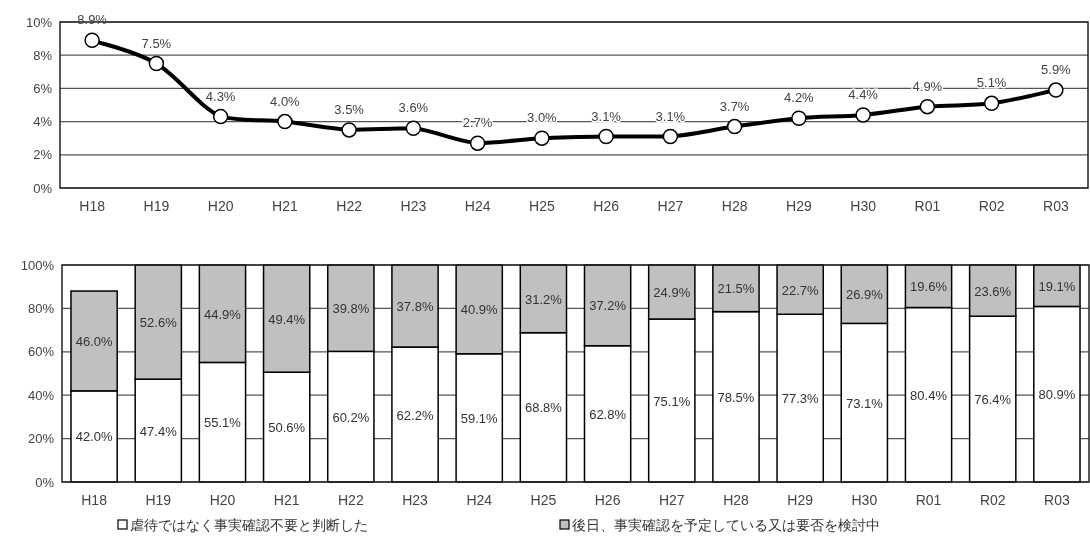 This screenshot has width=1090, height=547. I want to click on data-label: 49.4%, so click(287, 319).